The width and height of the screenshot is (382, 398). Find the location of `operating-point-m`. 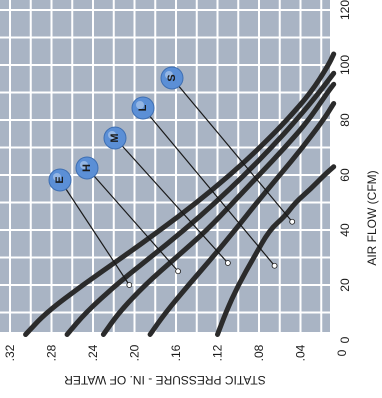

operating-point-m is located at coordinates (227, 263).